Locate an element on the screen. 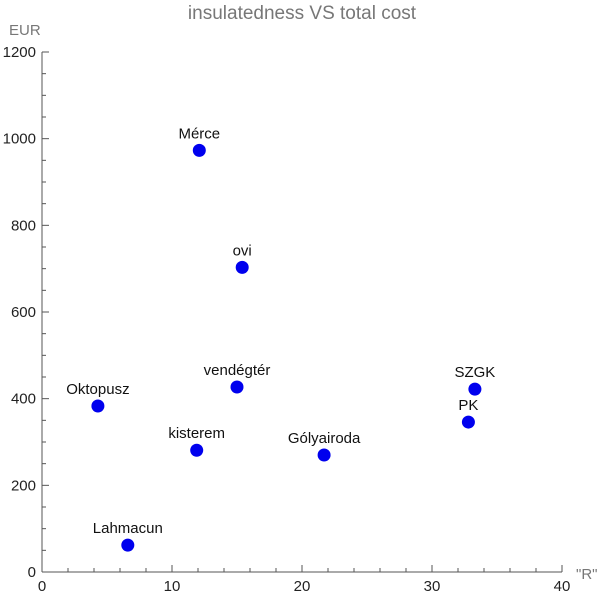  data-point-label: PK is located at coordinates (468, 405).